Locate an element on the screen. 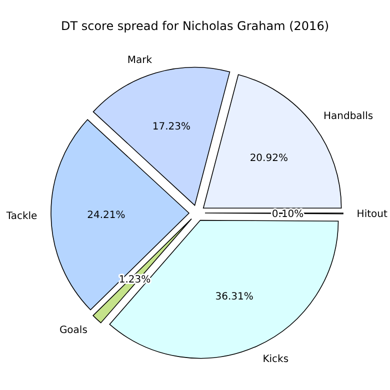 The height and width of the screenshot is (390, 390). data-label: 20.92% is located at coordinates (269, 158).